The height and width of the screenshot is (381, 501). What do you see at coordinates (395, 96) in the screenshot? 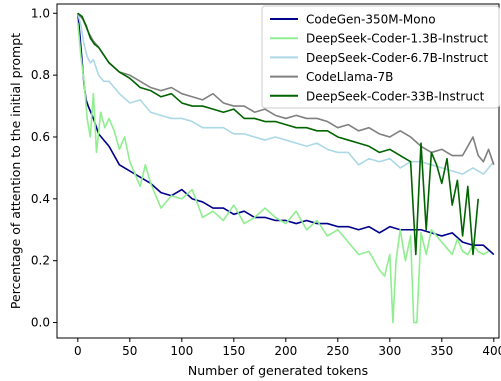
I see `legend-label: DeepSeek-Coder-33B-Instruct` at bounding box center [395, 96].